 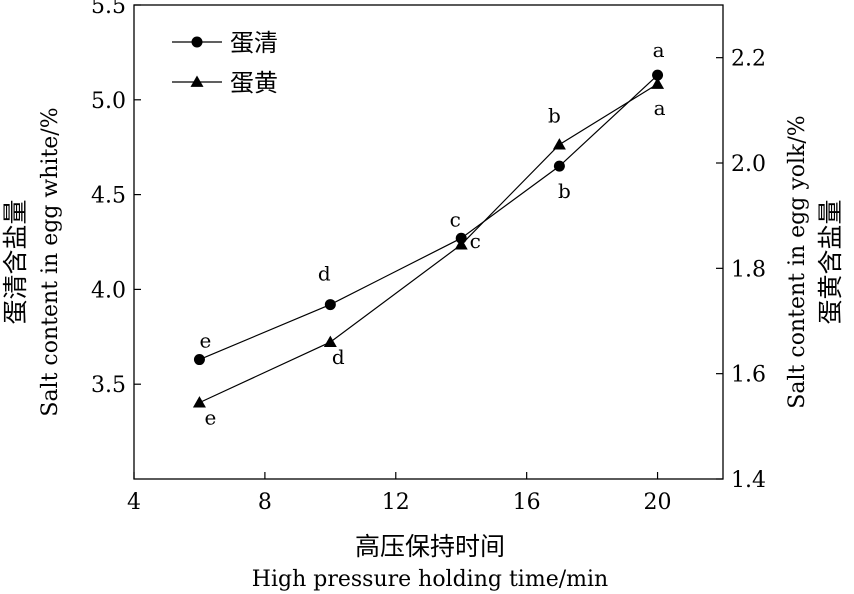 What do you see at coordinates (15, 261) in the screenshot?
I see `left-axis-label-cn: 蛋清含盐量` at bounding box center [15, 261].